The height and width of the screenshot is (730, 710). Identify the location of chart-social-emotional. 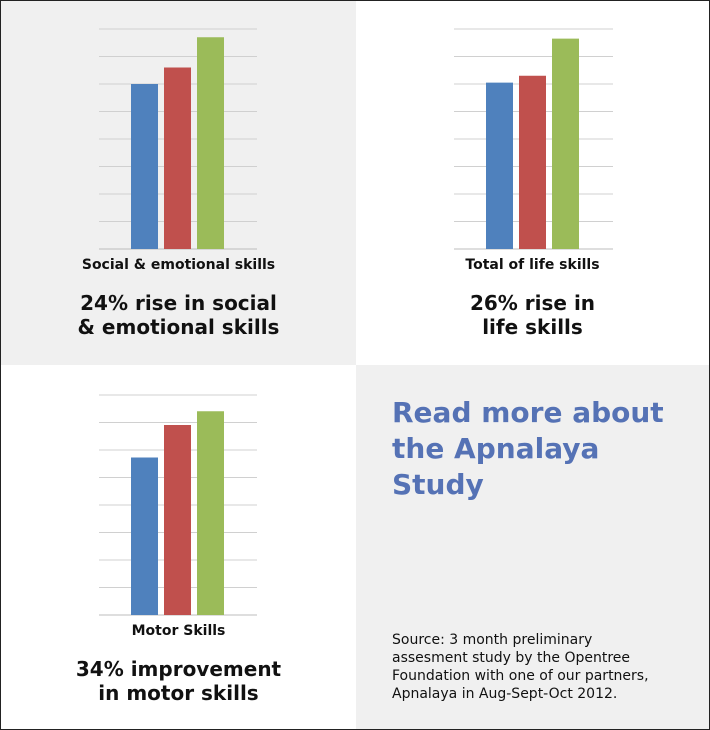
(178, 139).